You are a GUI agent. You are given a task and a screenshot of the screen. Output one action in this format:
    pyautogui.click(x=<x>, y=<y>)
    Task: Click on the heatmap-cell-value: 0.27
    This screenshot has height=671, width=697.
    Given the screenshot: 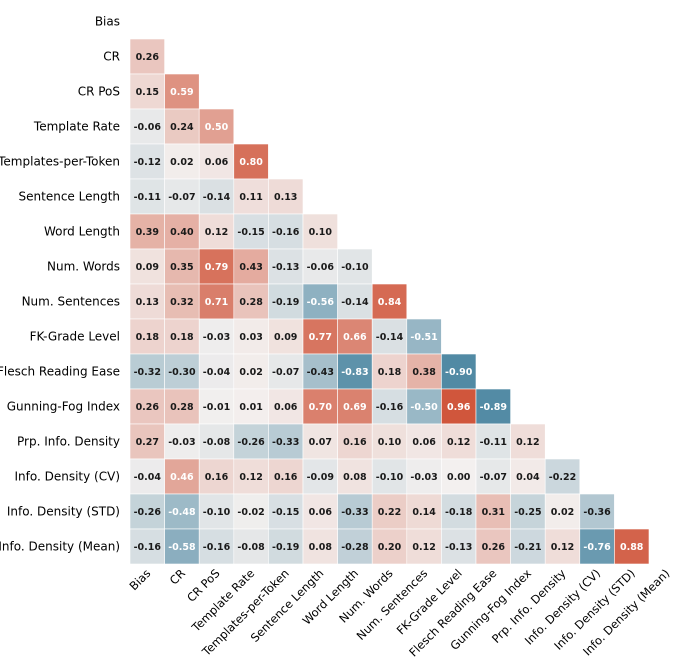 What is the action you would take?
    pyautogui.click(x=147, y=442)
    